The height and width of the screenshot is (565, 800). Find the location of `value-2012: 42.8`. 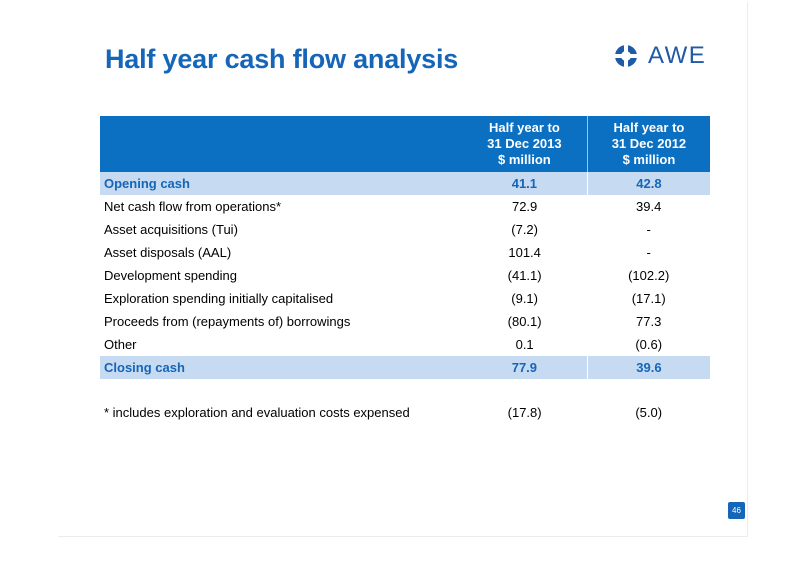

value-2012: 42.8 is located at coordinates (648, 183).